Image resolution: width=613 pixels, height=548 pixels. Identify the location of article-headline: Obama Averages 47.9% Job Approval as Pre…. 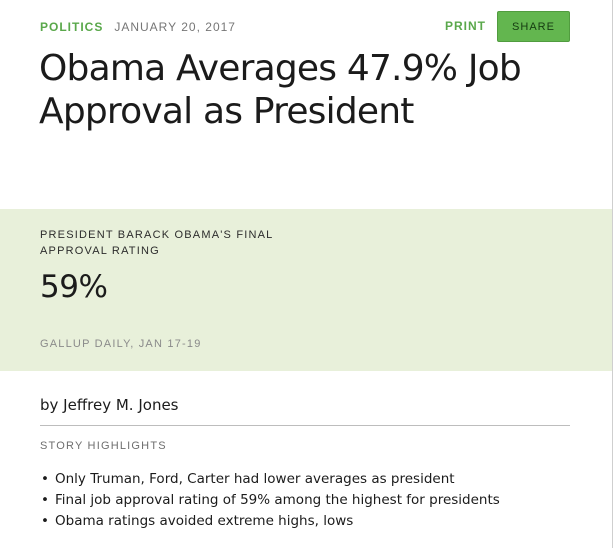
(280, 90).